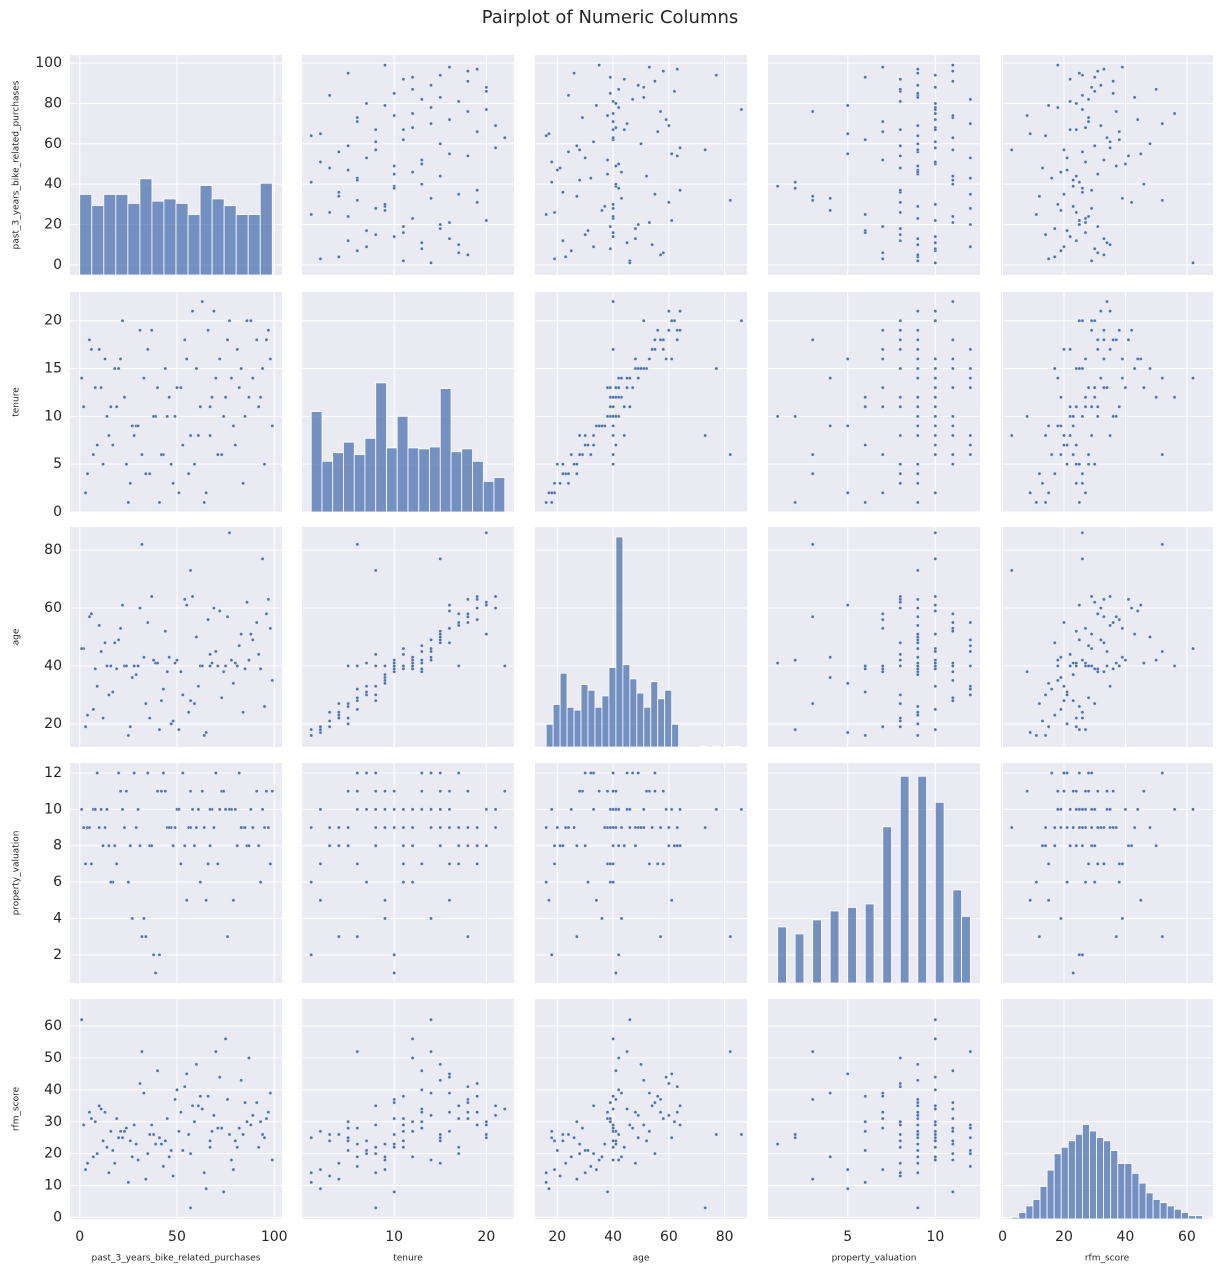 This screenshot has height=1274, width=1223. I want to click on y-tick-label: 40, so click(53, 666).